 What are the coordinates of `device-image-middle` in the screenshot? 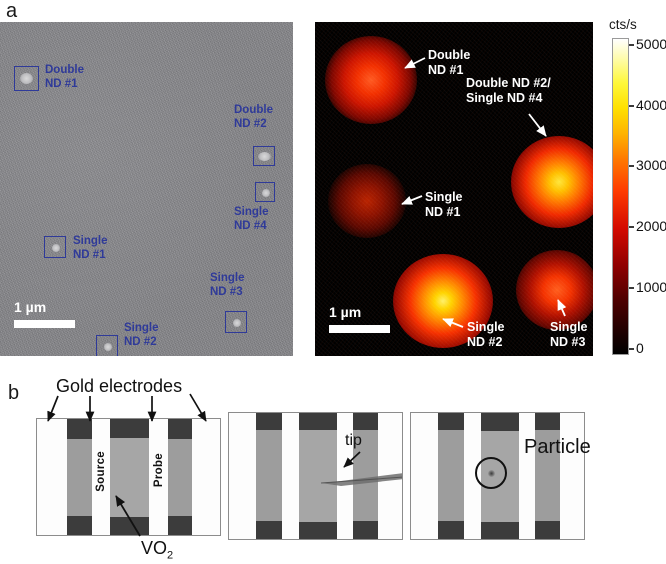 It's located at (315, 476).